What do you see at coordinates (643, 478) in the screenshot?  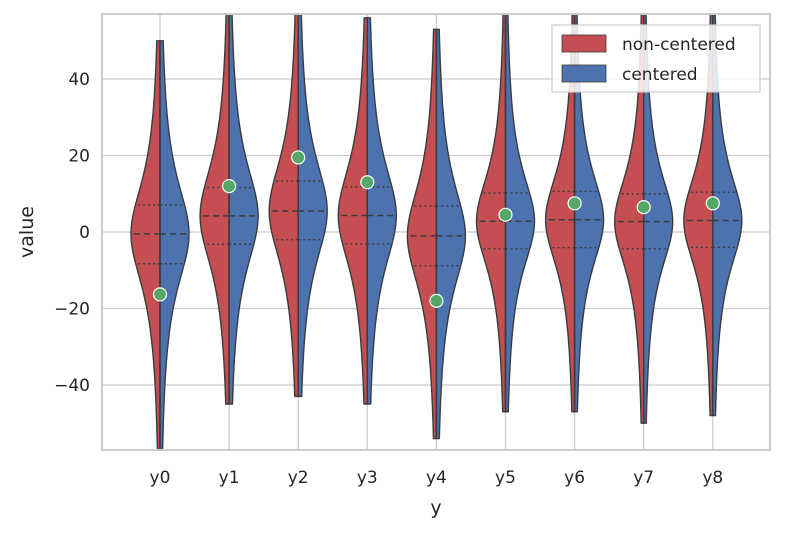 I see `x-tick-label: y7` at bounding box center [643, 478].